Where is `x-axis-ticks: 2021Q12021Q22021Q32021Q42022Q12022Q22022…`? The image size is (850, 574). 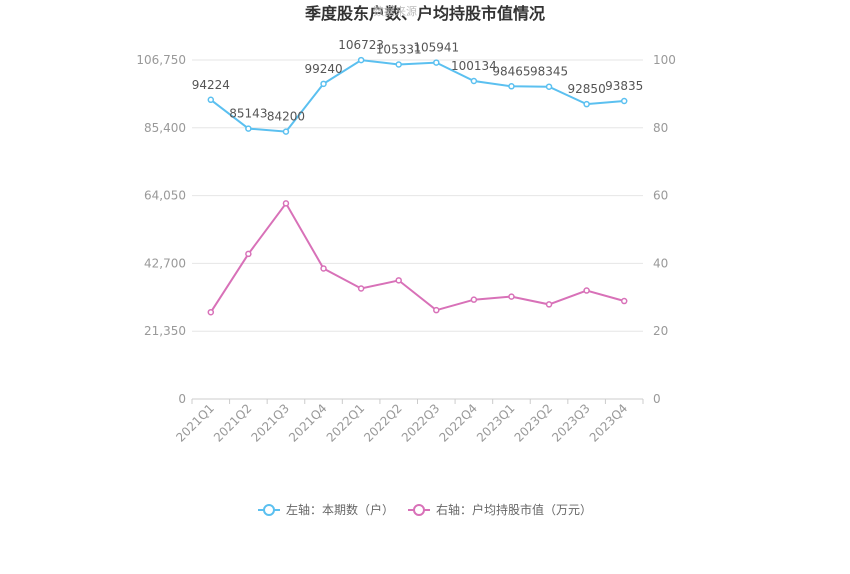 x-axis-ticks: 2021Q12021Q22021Q32021Q42022Q12022Q22022… is located at coordinates (408, 422).